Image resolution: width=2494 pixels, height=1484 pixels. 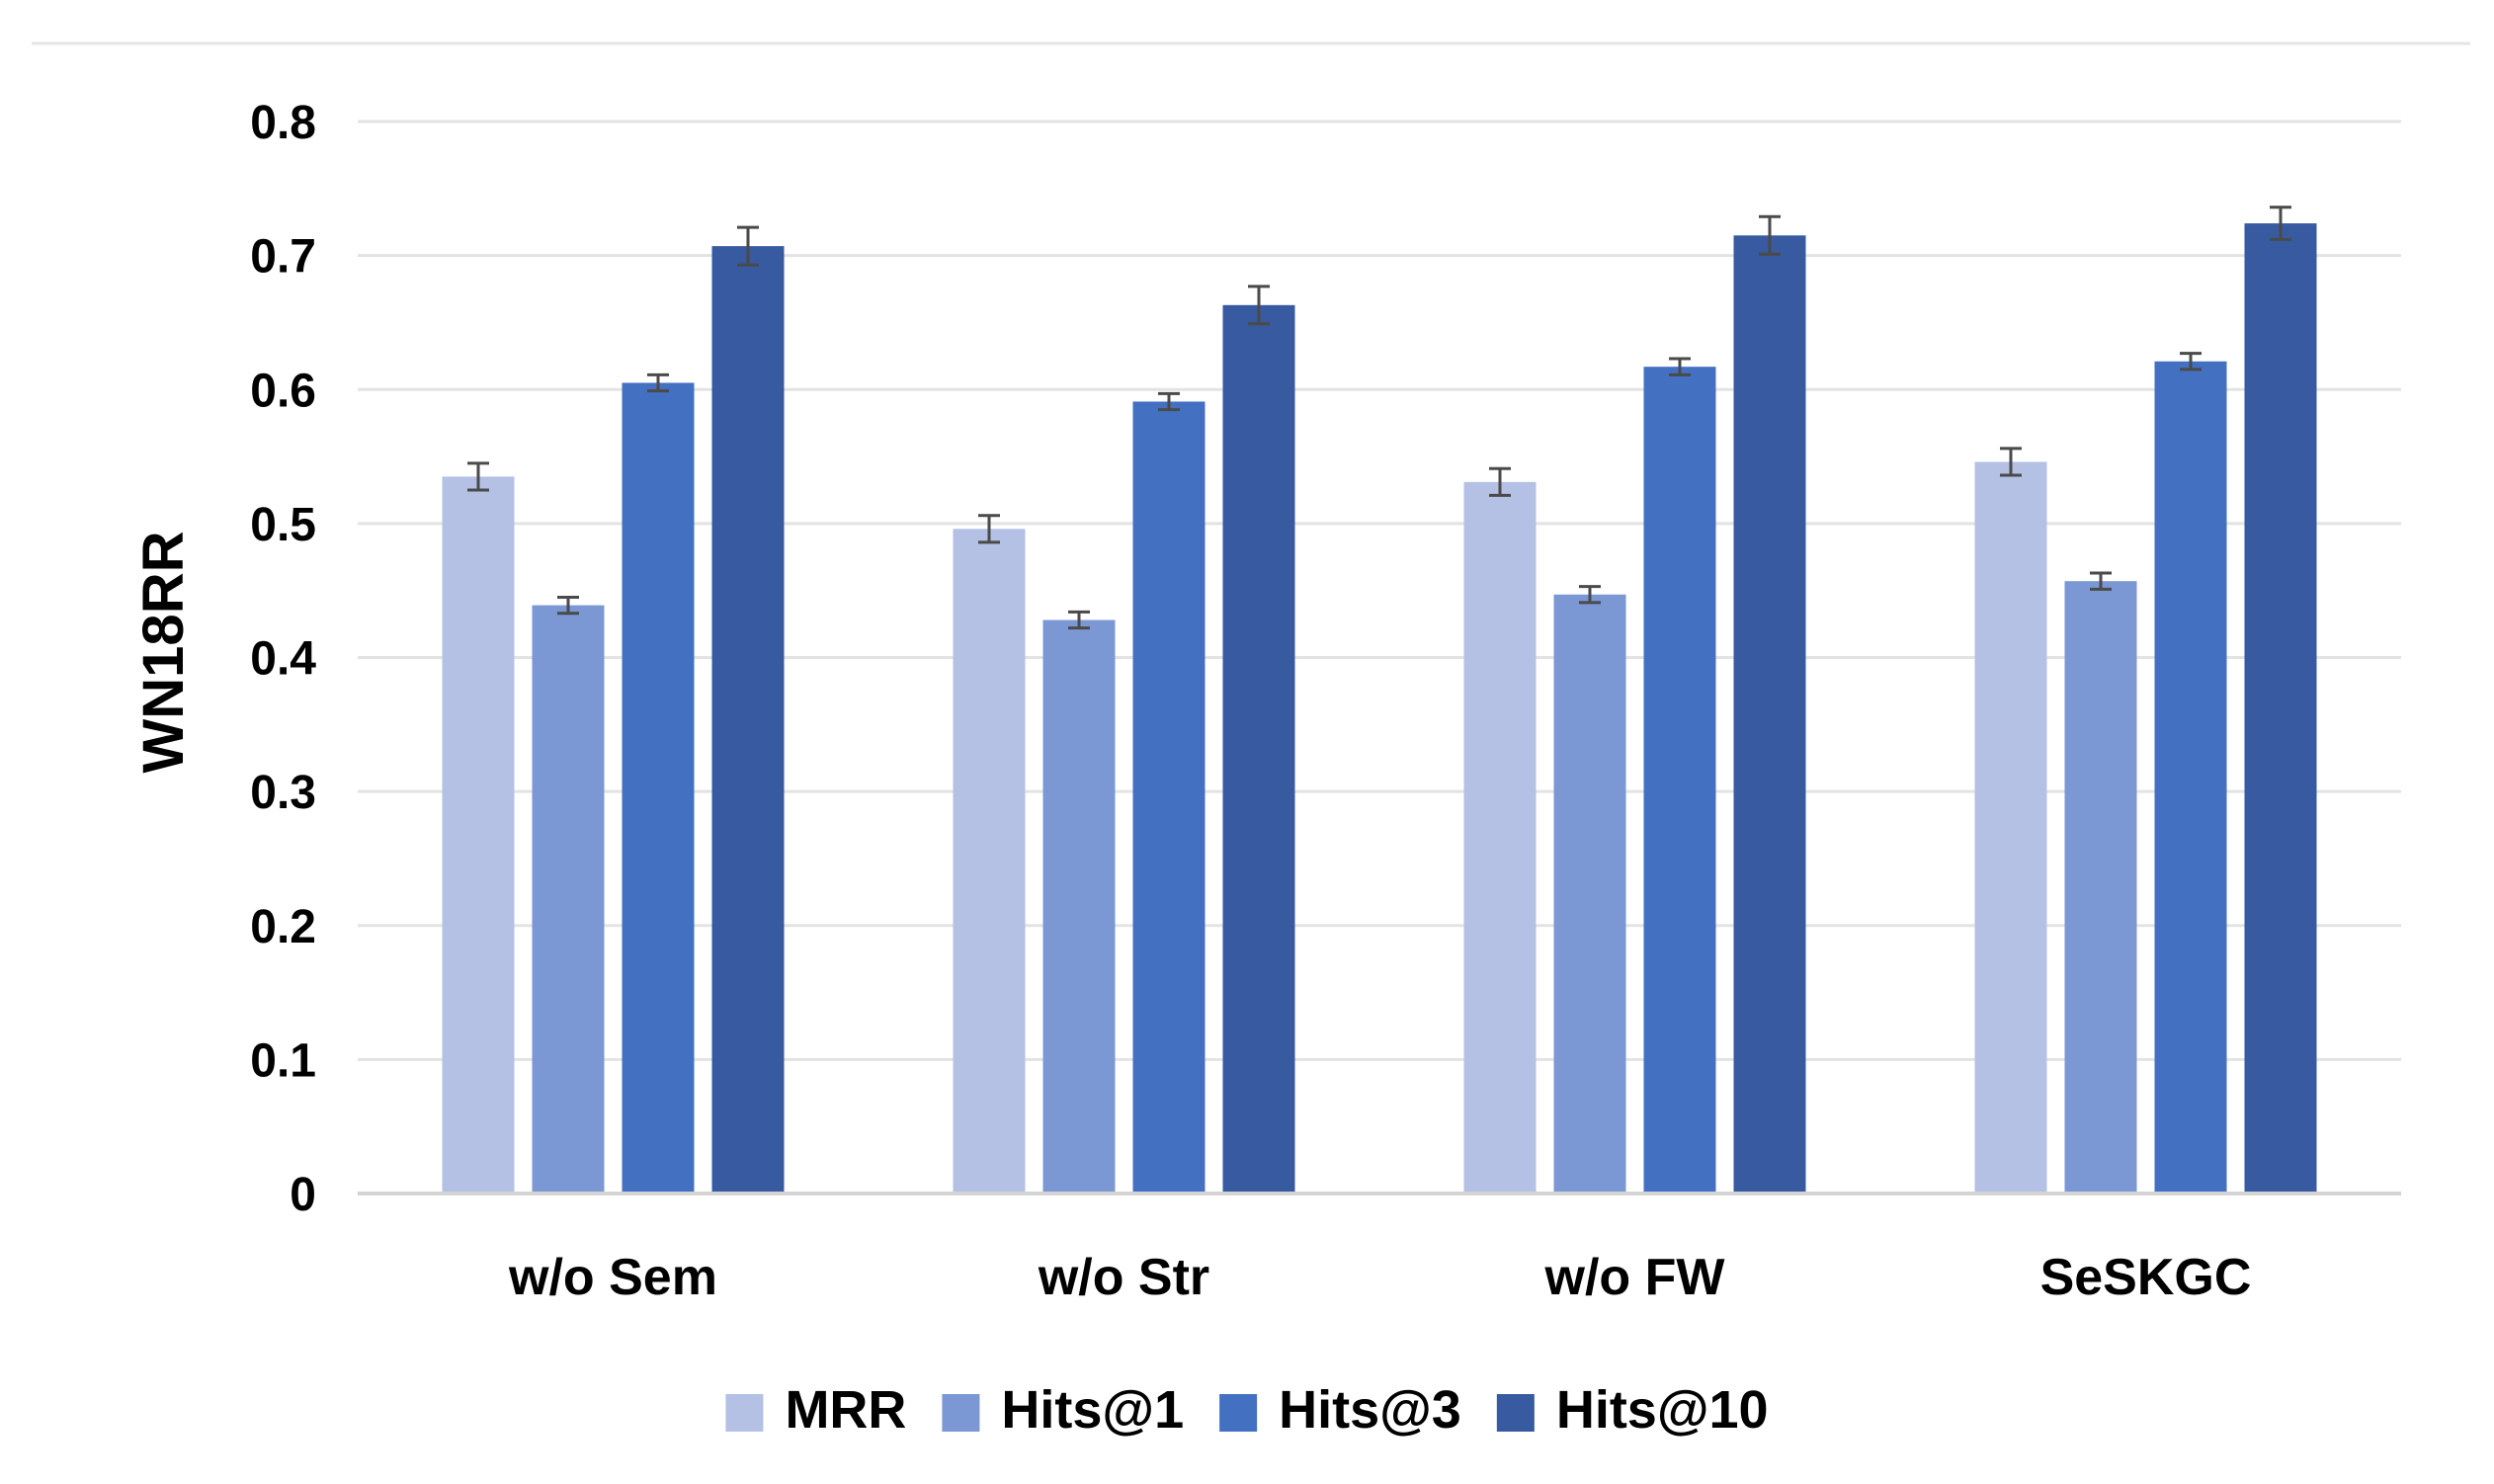 What do you see at coordinates (283, 391) in the screenshot?
I see `y-tick-label: 0.6` at bounding box center [283, 391].